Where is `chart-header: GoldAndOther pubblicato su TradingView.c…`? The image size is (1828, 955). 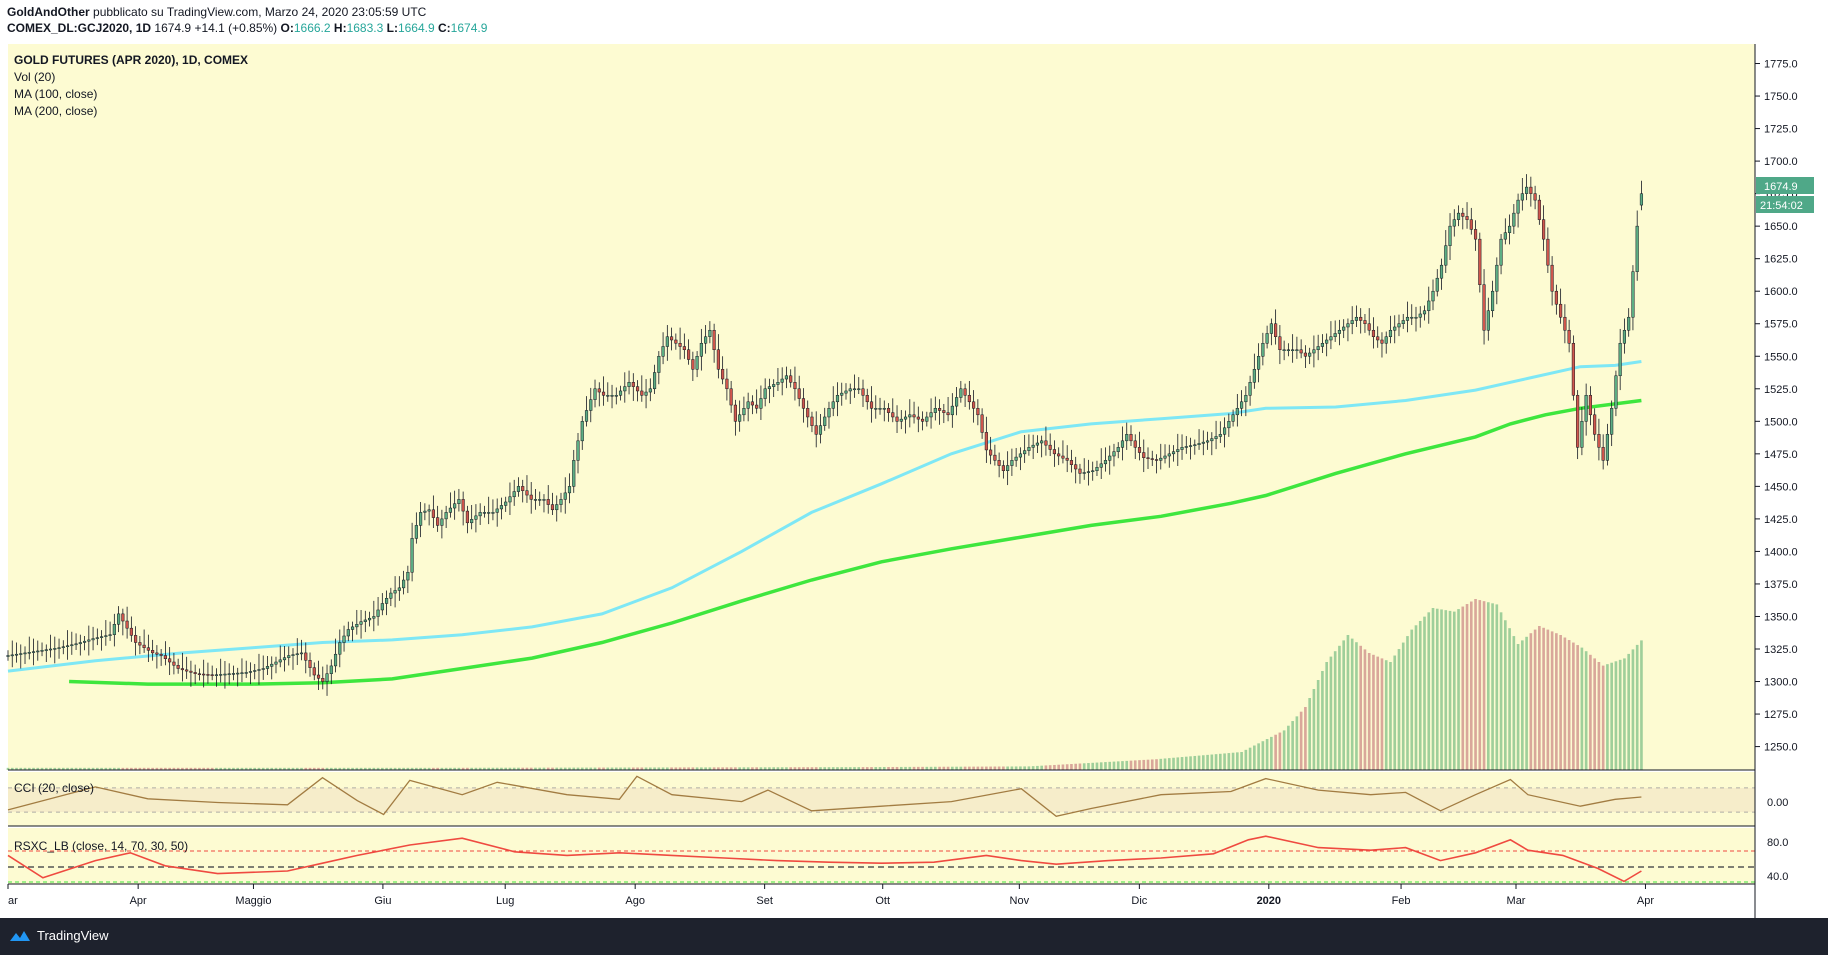 chart-header: GoldAndOther pubblicato su TradingView.c… is located at coordinates (914, 22).